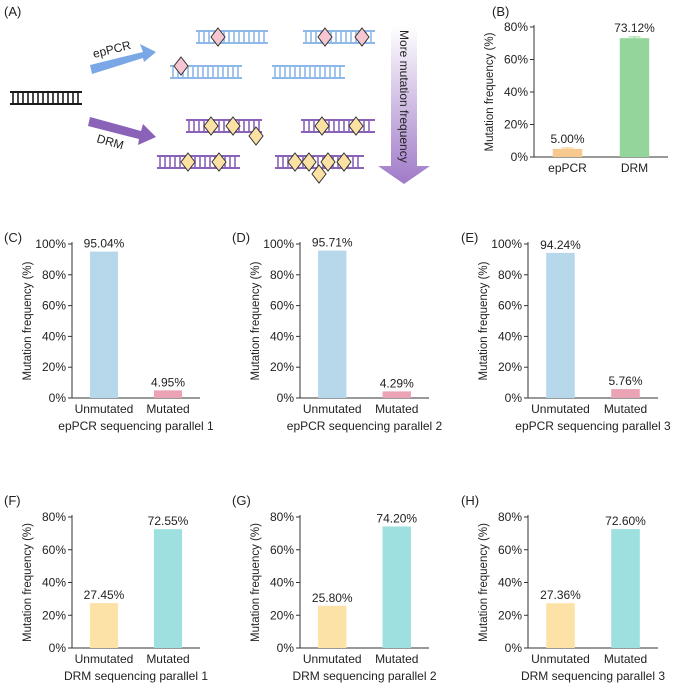 This screenshot has width=684, height=692. I want to click on panel-label: (C), so click(13, 237).